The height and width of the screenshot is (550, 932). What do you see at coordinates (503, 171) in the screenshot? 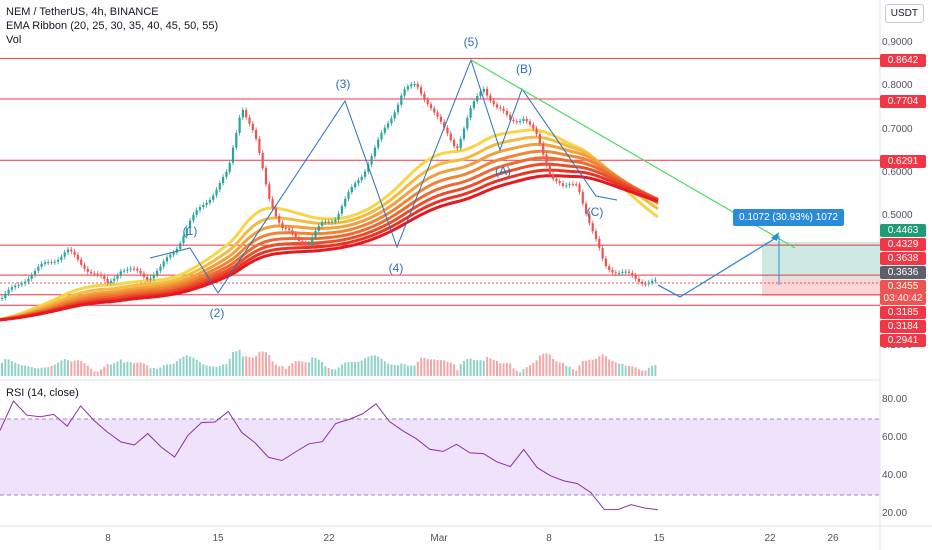
I see `wave-label: (A)` at bounding box center [503, 171].